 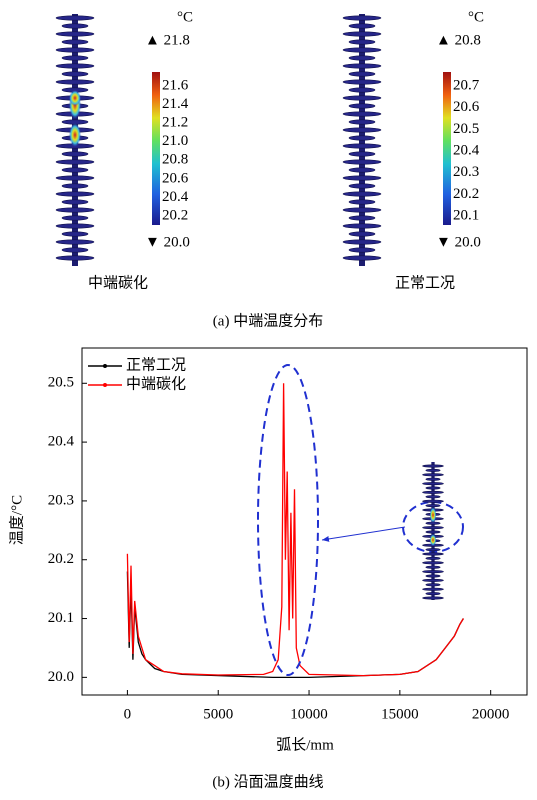 I want to click on legend-label: 正常工况, so click(x=156, y=364).